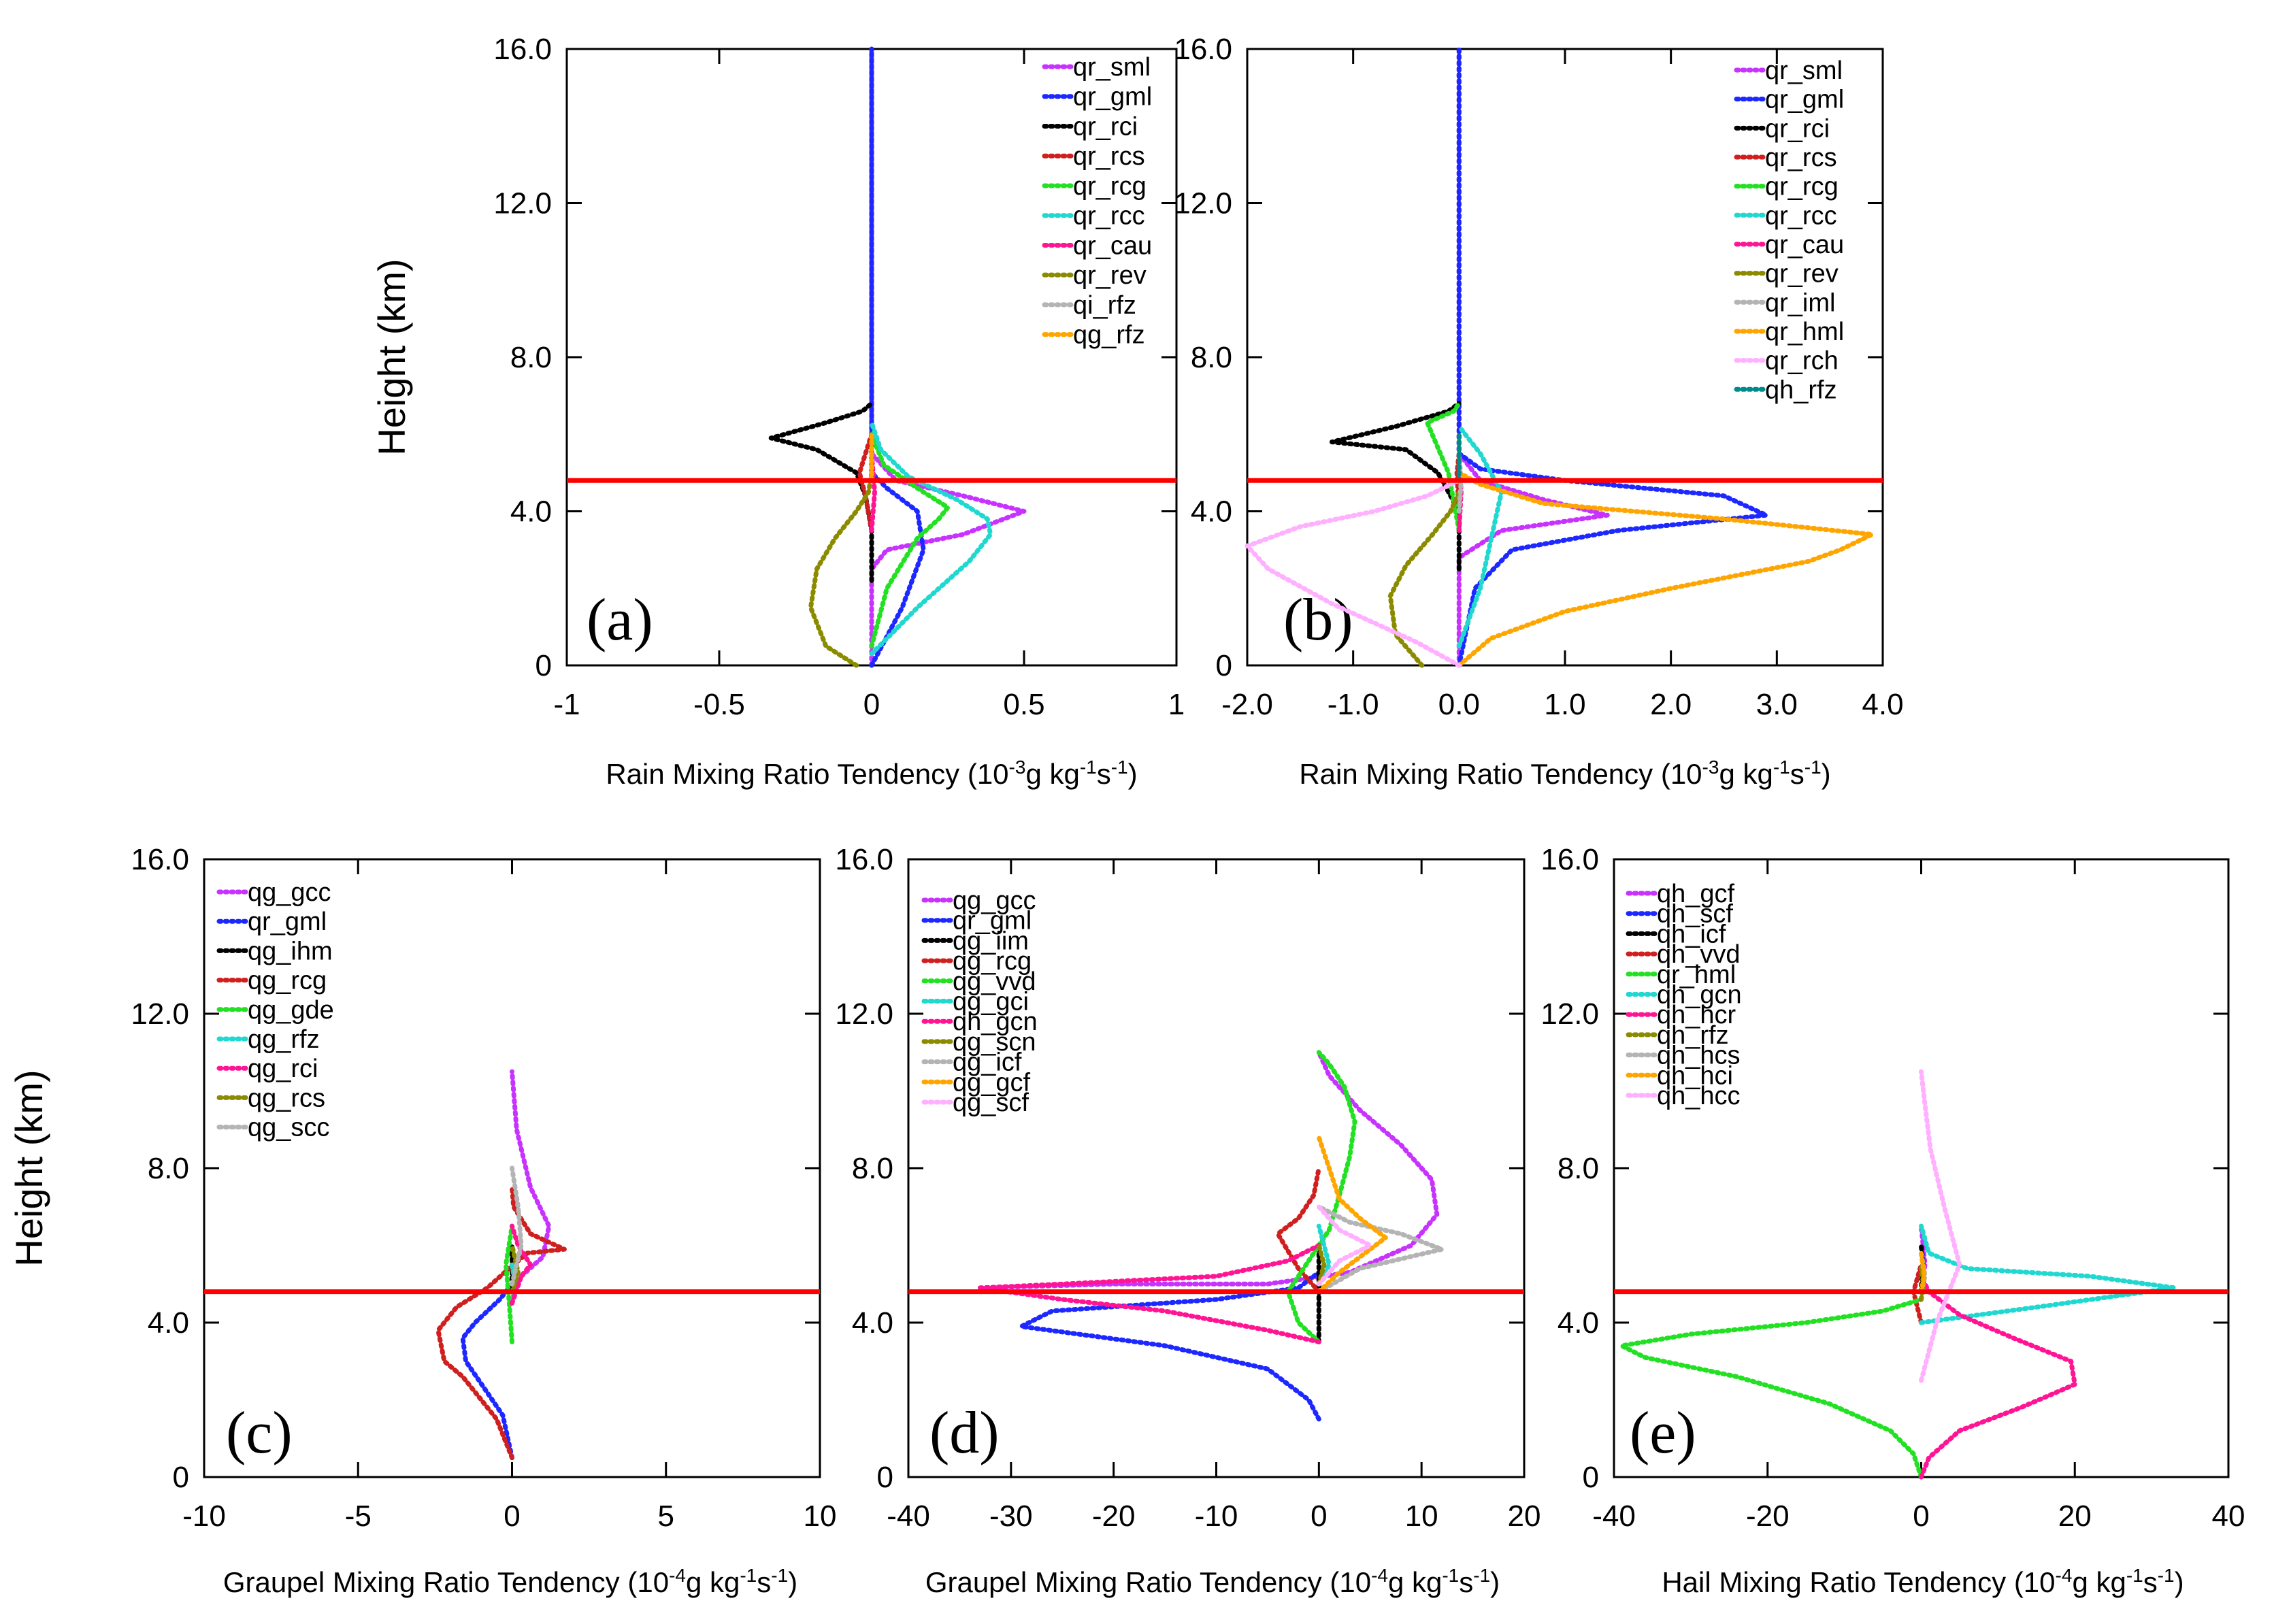  I want to click on legend-label: qg_rfz, so click(284, 1039).